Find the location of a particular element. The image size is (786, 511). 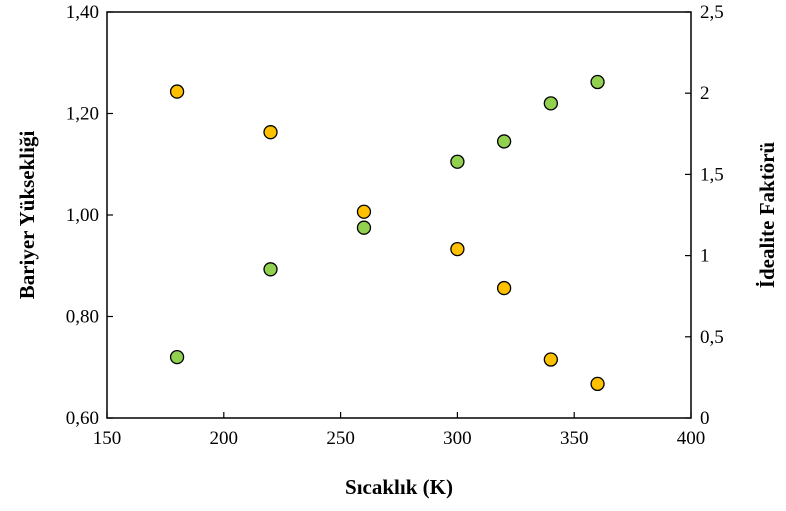

y-right-tick-label: 0,5 is located at coordinates (712, 337).